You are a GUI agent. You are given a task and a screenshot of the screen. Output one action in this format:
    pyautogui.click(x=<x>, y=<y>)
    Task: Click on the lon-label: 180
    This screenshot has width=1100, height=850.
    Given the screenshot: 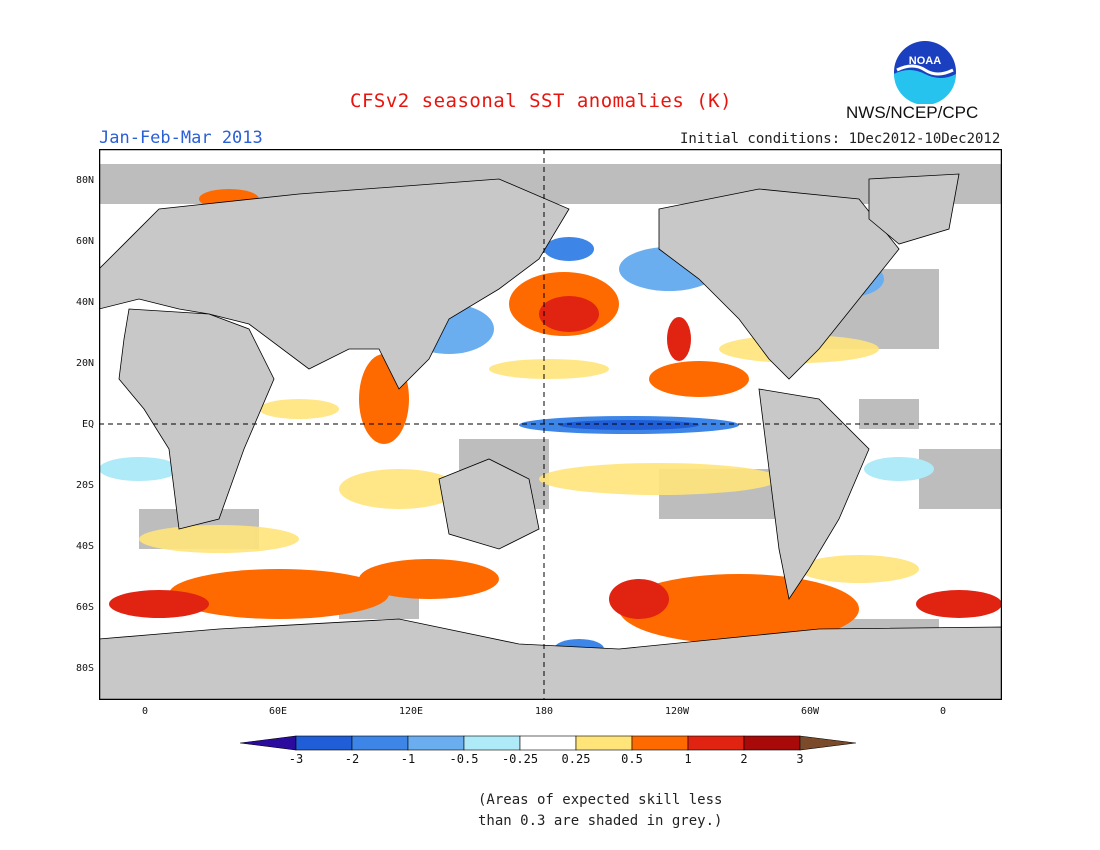 What is the action you would take?
    pyautogui.click(x=544, y=711)
    